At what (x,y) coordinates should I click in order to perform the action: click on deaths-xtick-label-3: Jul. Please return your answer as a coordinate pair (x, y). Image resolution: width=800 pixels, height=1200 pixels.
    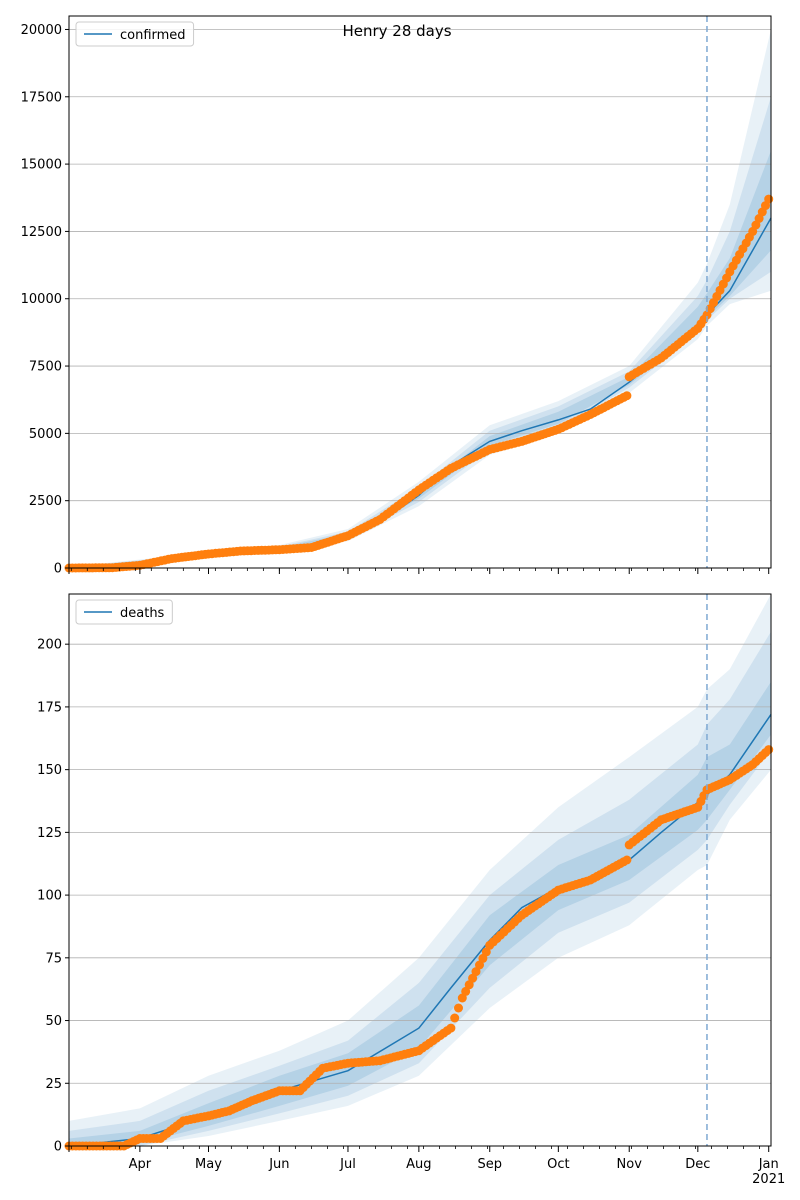
    Looking at the image, I should click on (347, 1164).